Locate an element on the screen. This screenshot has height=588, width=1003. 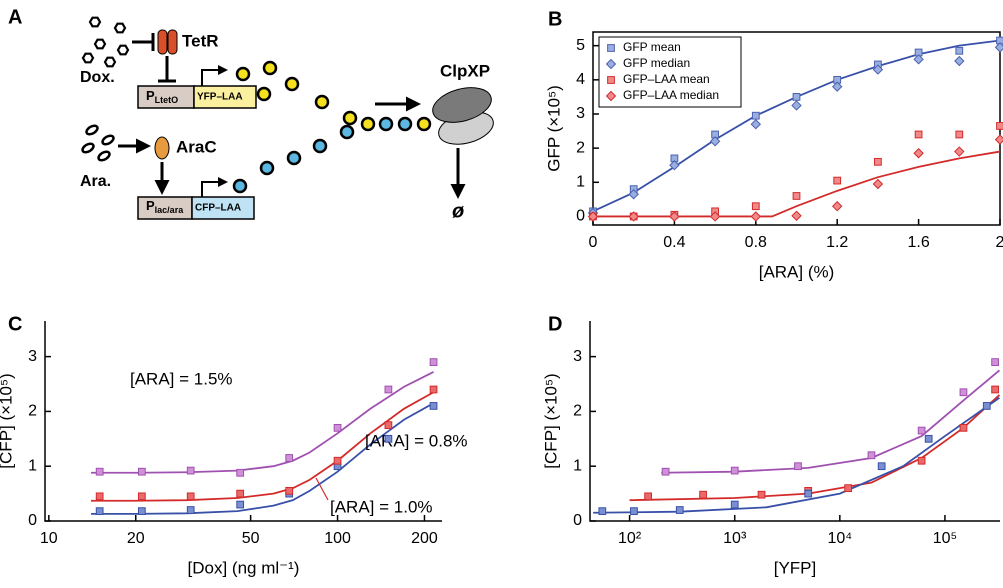
panel-letter: D is located at coordinates (555, 324).